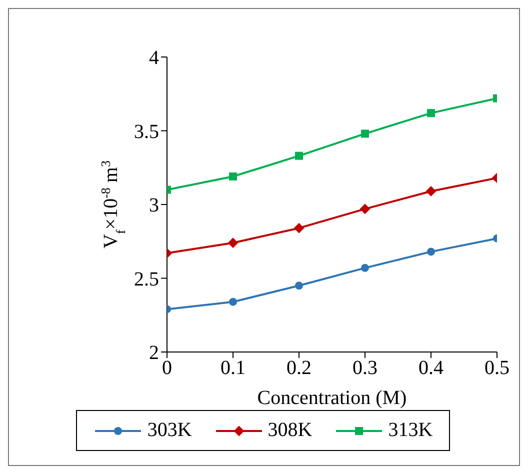 The height and width of the screenshot is (474, 528). Describe the element at coordinates (365, 368) in the screenshot. I see `x-tick-label: 0.3` at that location.